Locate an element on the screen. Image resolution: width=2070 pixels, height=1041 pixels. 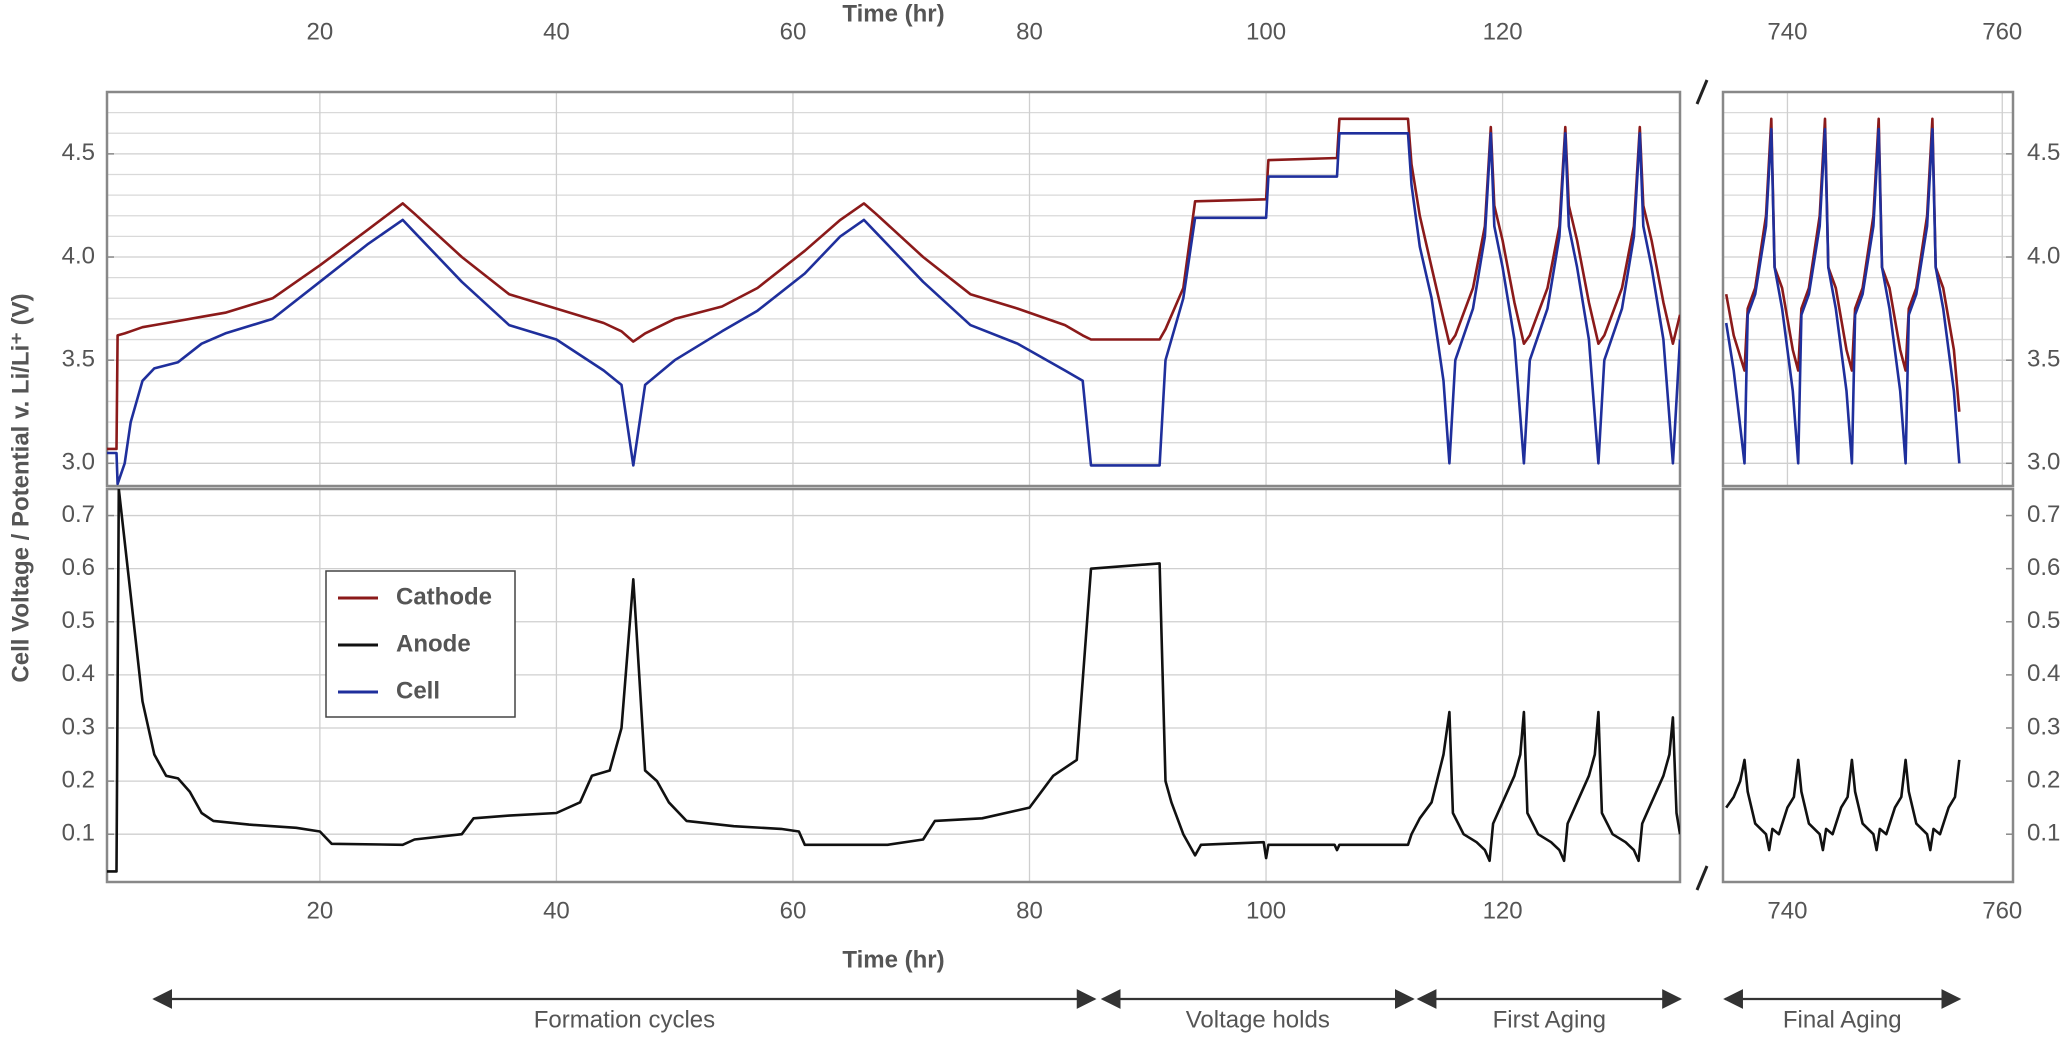
phase-label: Formation cycles is located at coordinates (624, 1019).